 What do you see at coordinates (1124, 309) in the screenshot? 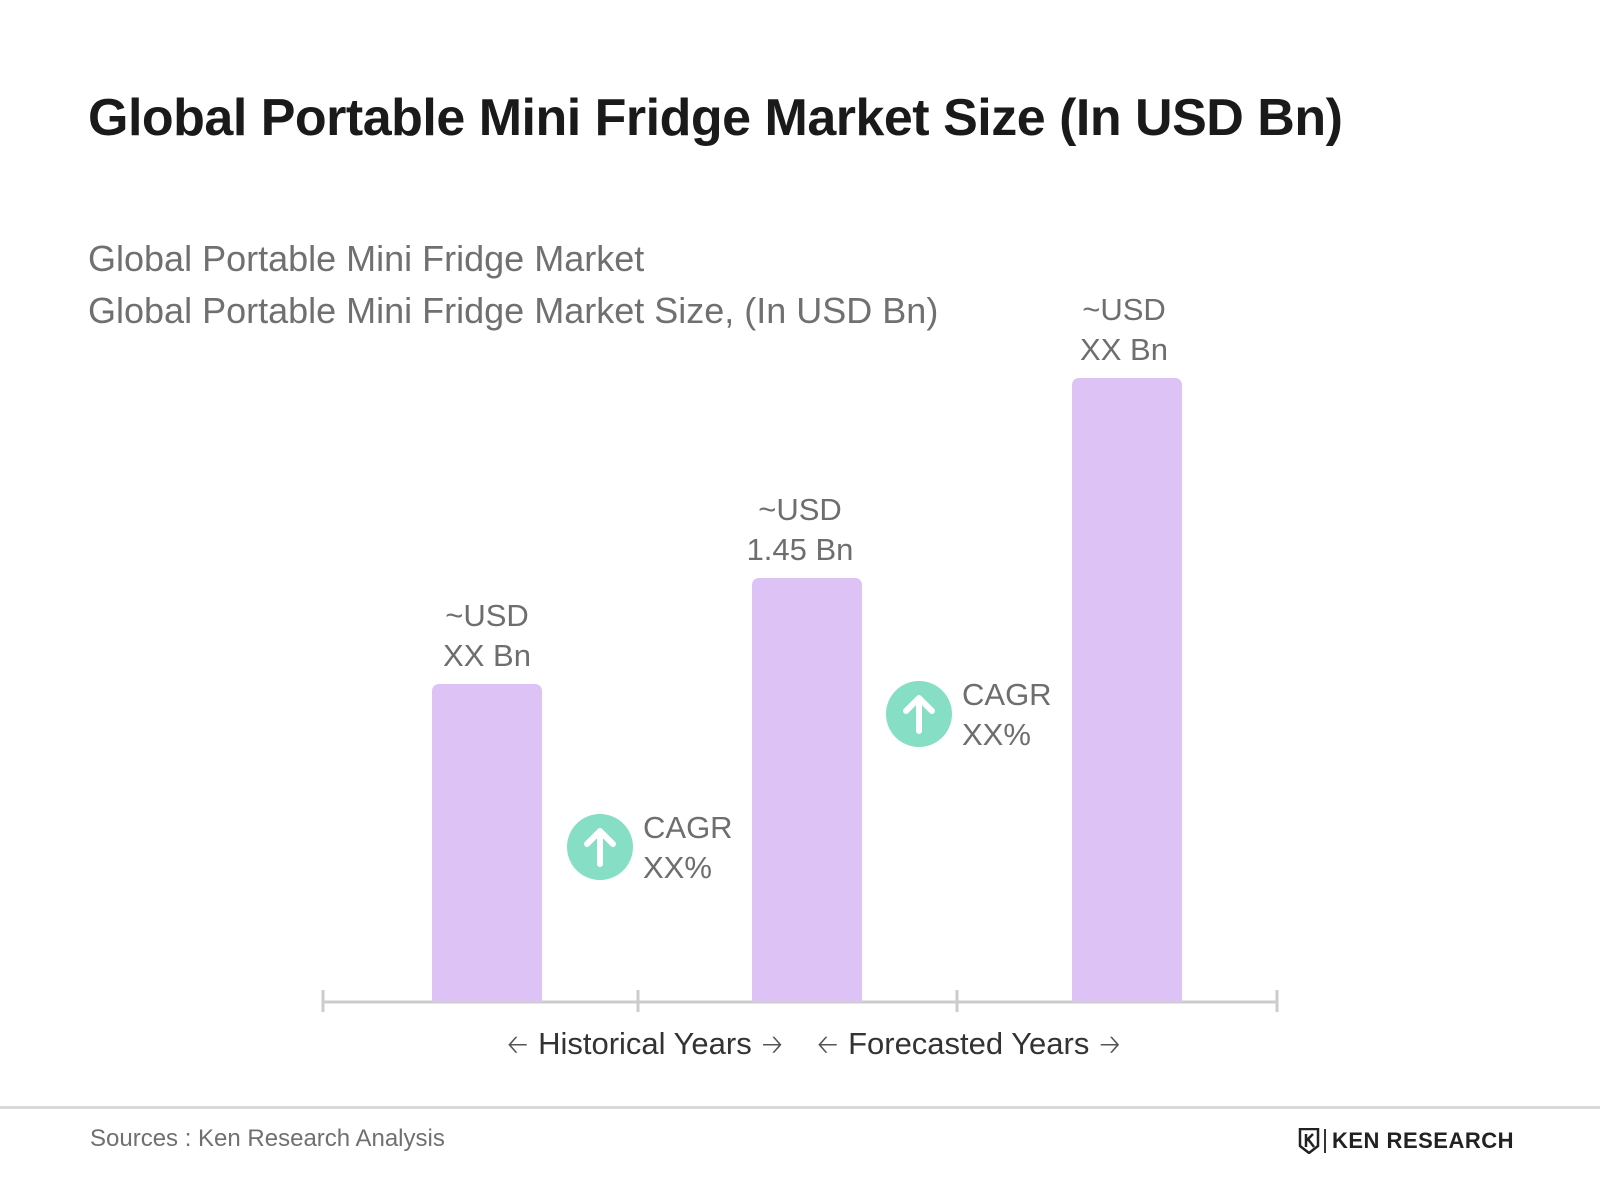
I see `bar-3-label-line-1: ~USD` at bounding box center [1124, 309].